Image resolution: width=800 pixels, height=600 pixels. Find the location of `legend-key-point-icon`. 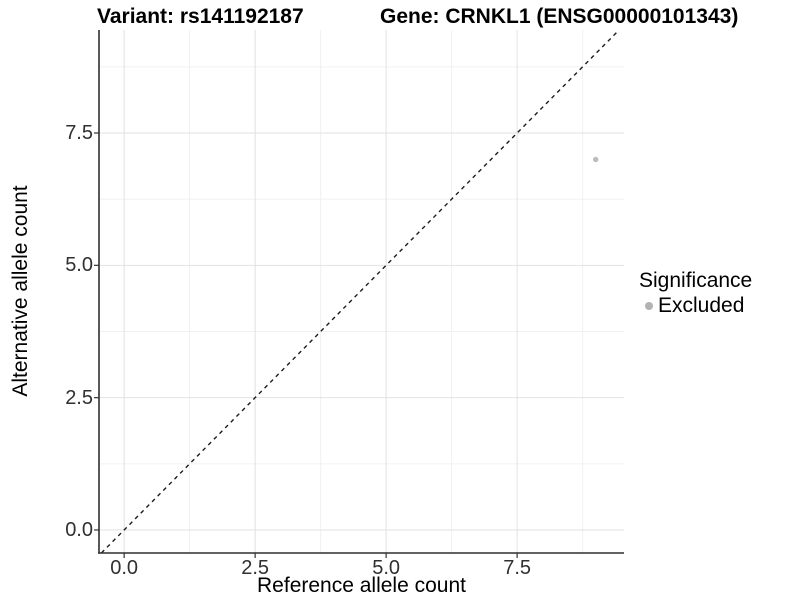

legend-key-point-icon is located at coordinates (649, 306).